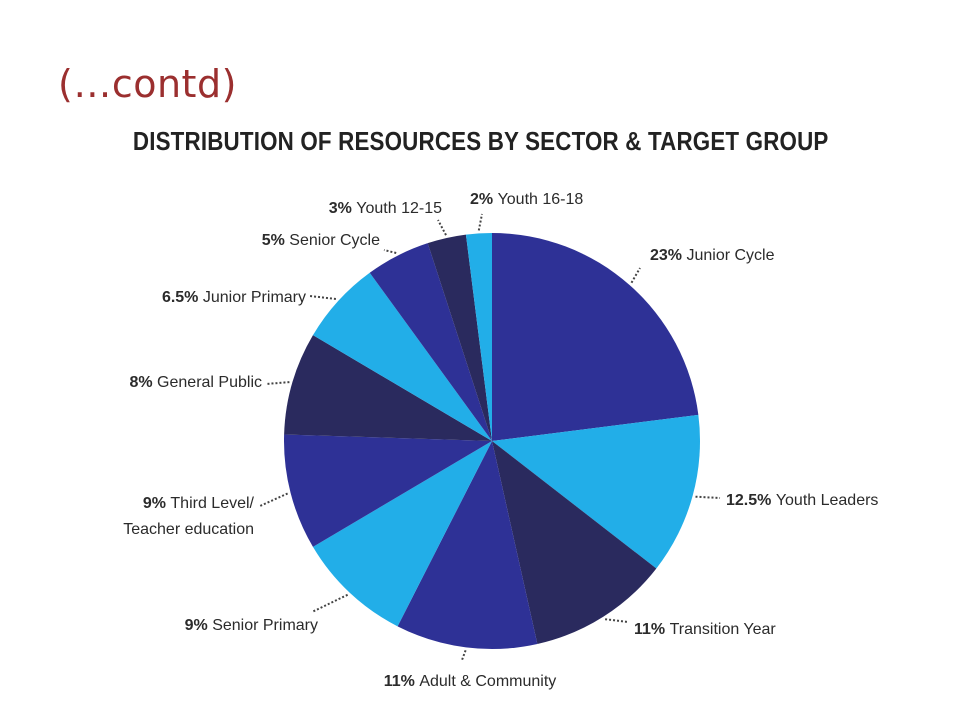 This screenshot has height=720, width=960. Describe the element at coordinates (541, 199) in the screenshot. I see `slice-name: Youth 16-18` at that location.